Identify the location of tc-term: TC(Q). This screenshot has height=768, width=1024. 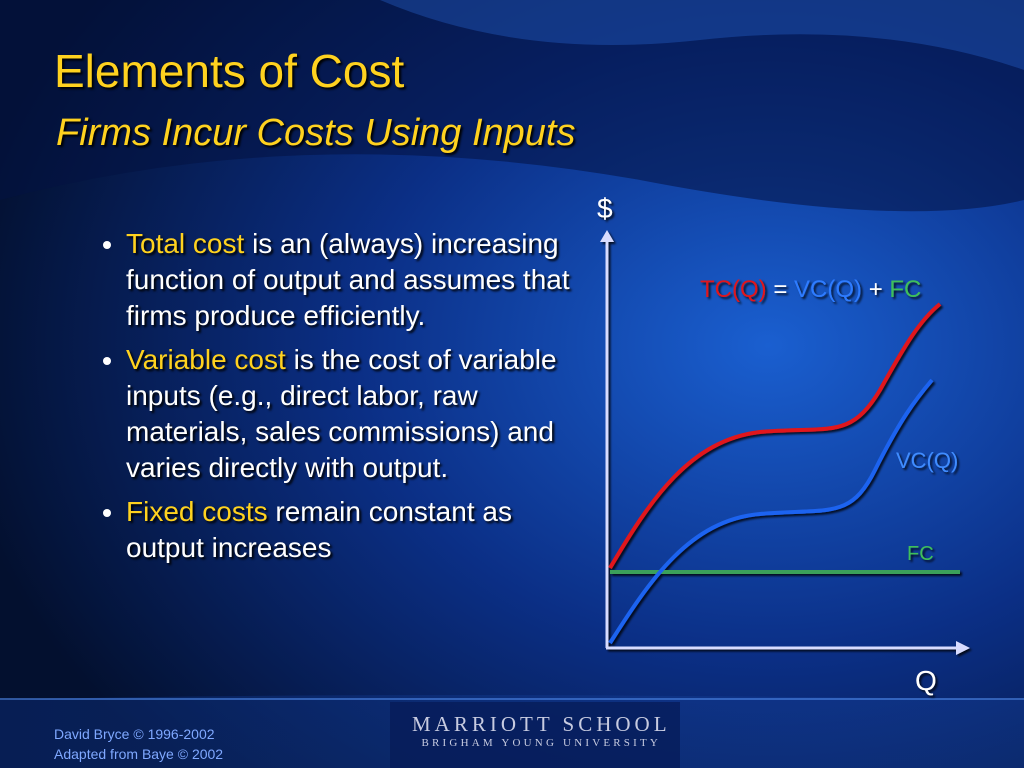
(733, 289).